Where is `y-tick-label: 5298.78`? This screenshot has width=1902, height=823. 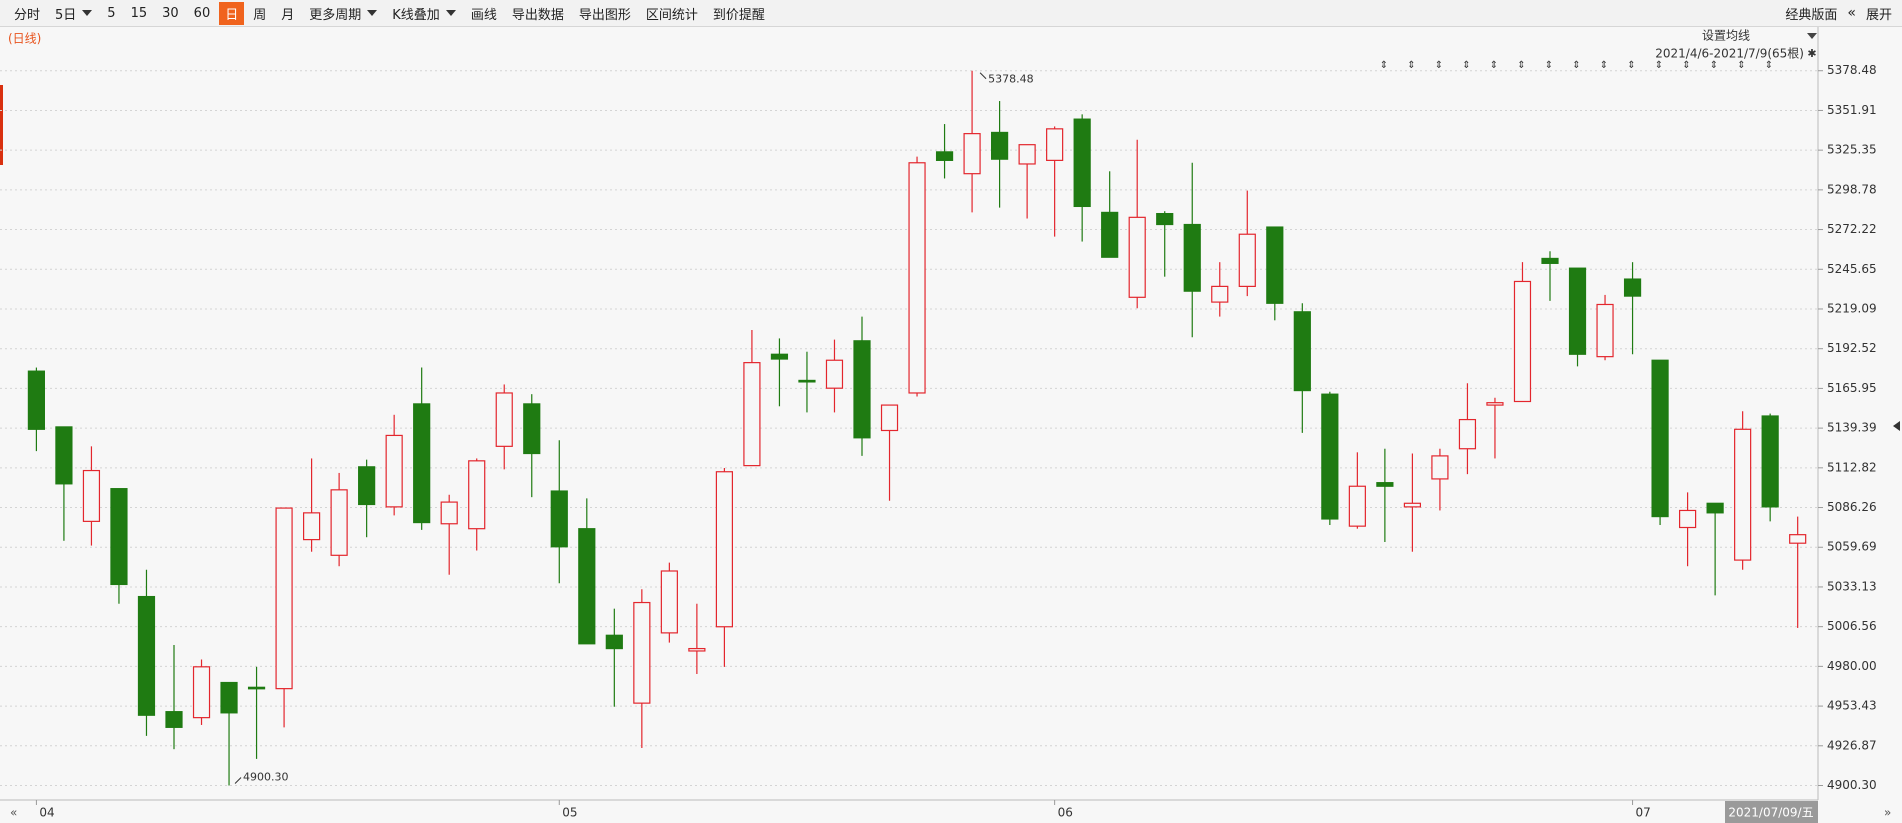 y-tick-label: 5298.78 is located at coordinates (1852, 189).